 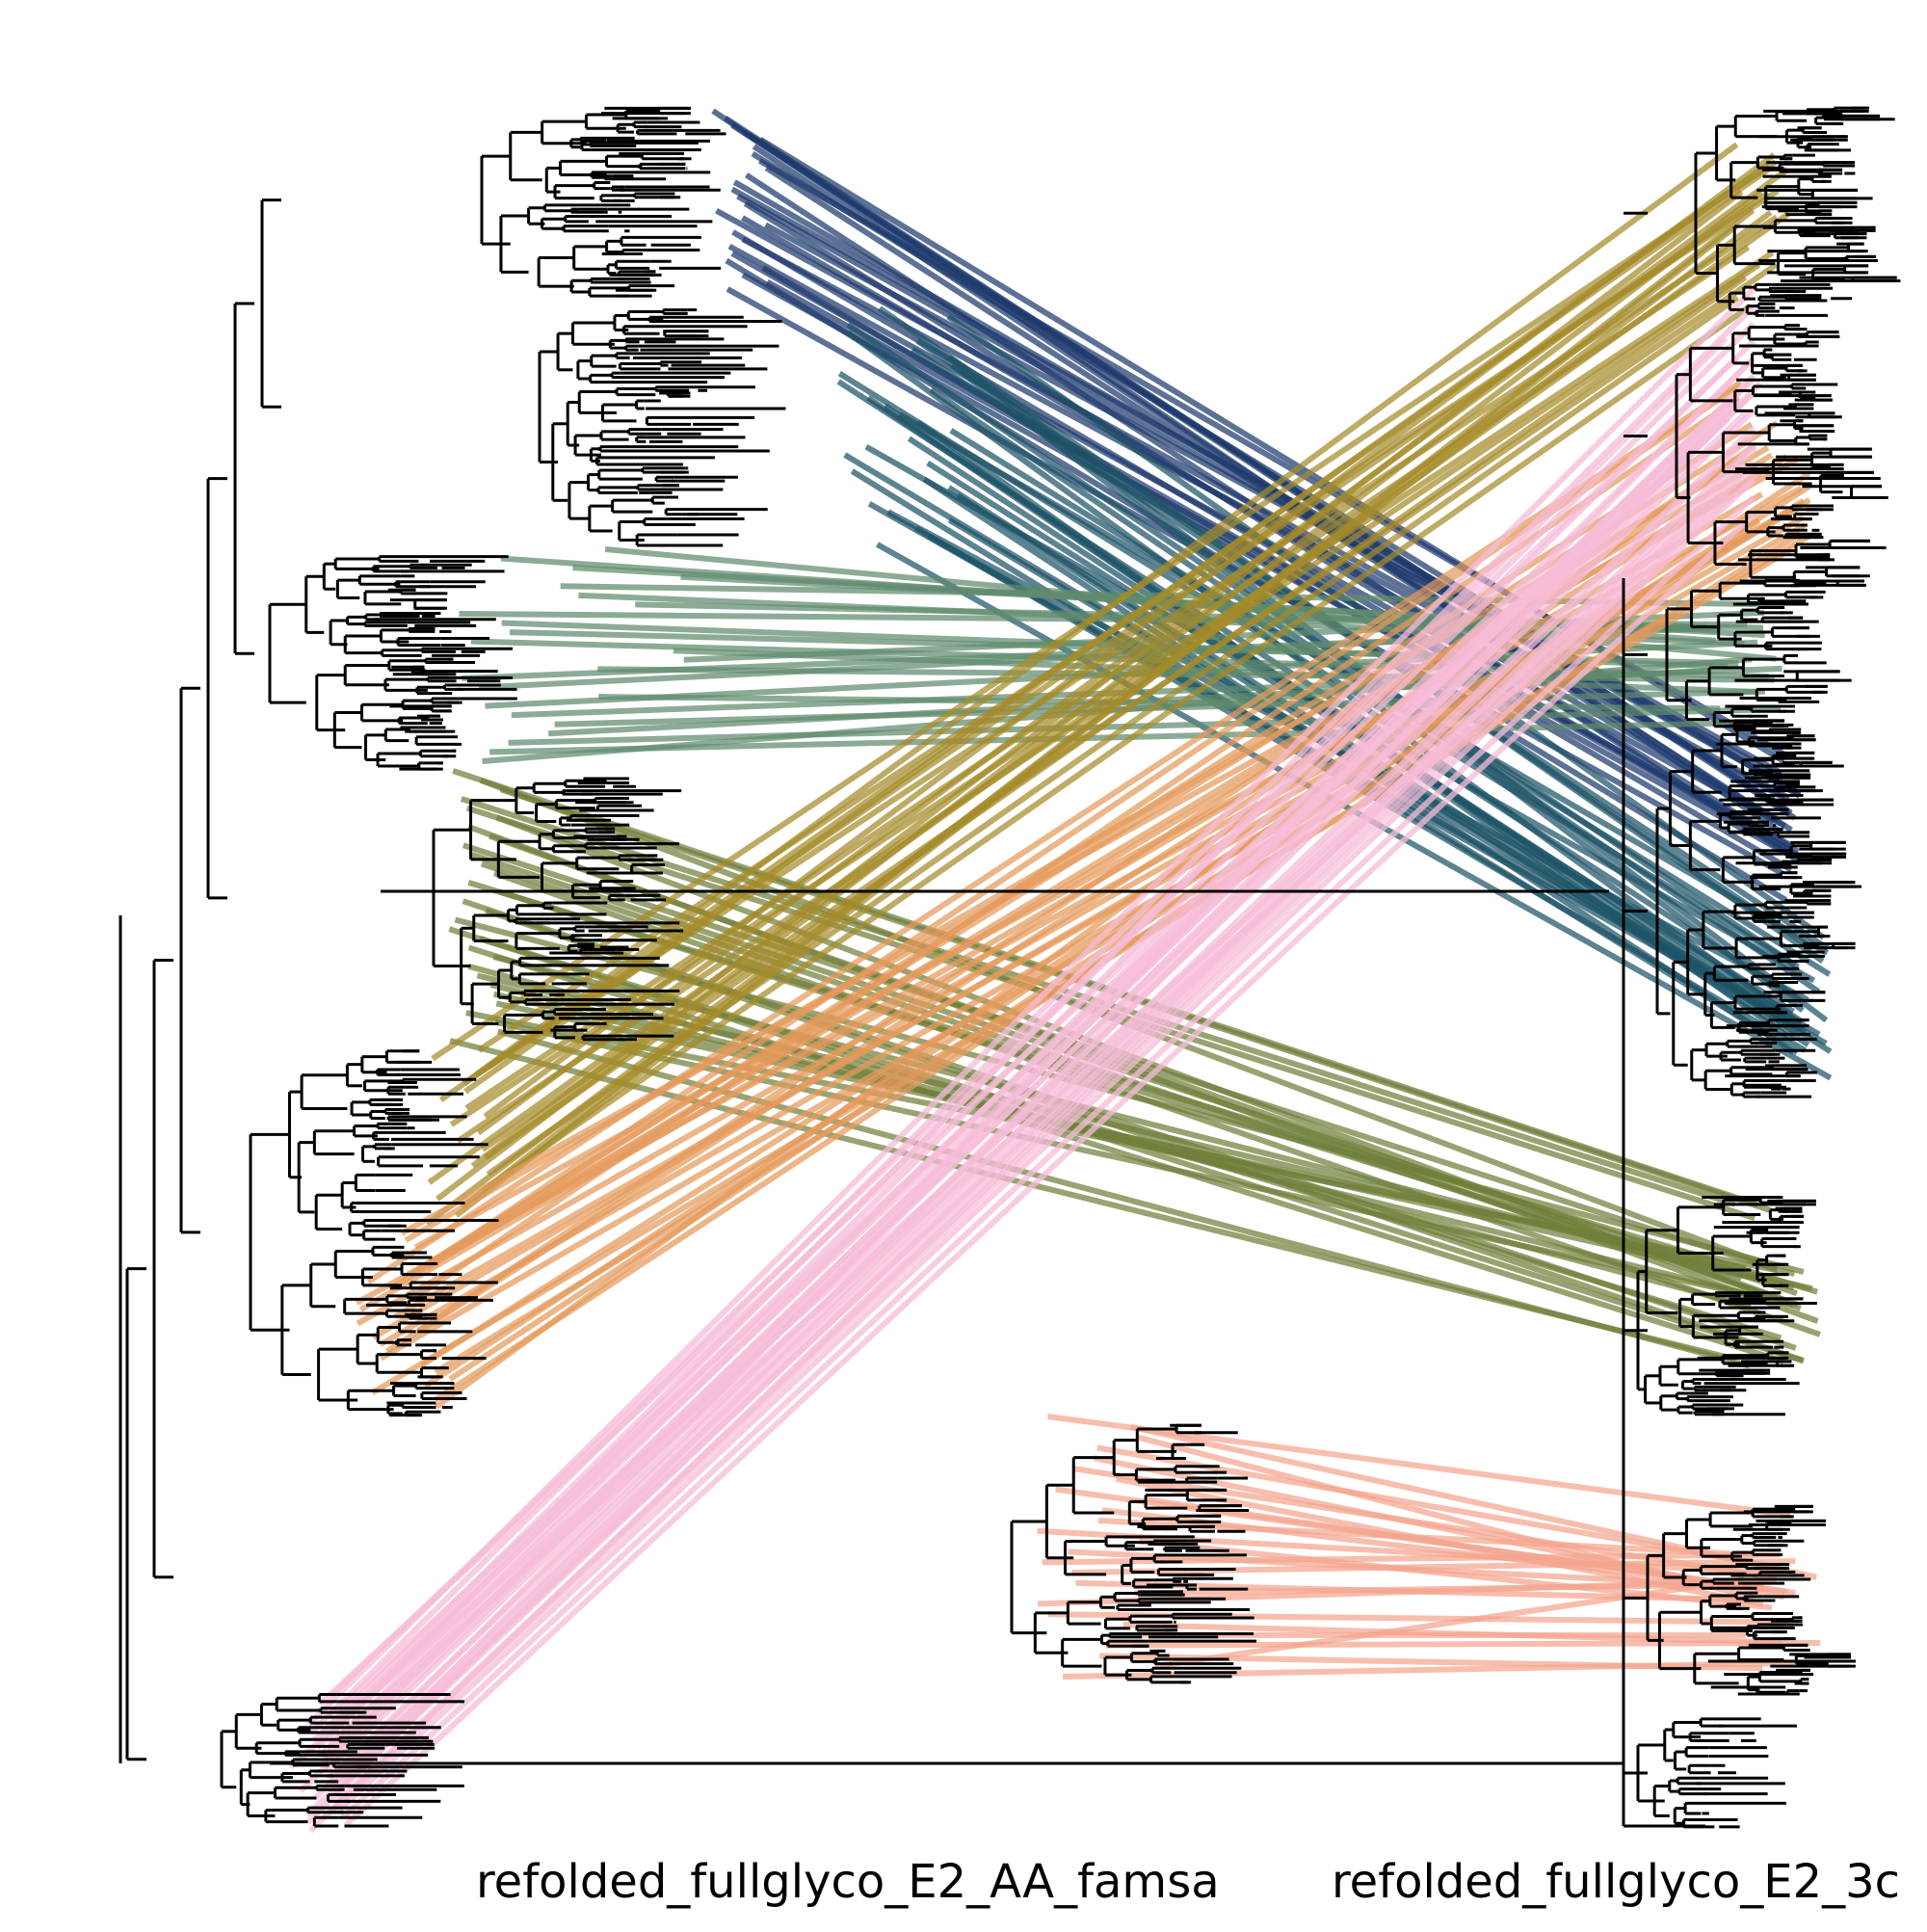 What do you see at coordinates (1462, 1644) in the screenshot?
I see `connector-line` at bounding box center [1462, 1644].